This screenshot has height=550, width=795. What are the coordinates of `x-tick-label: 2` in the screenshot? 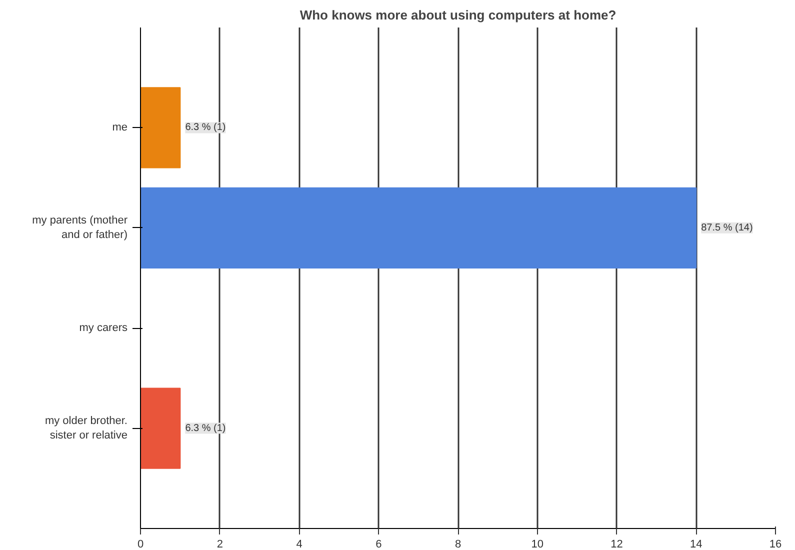 It's located at (219, 544).